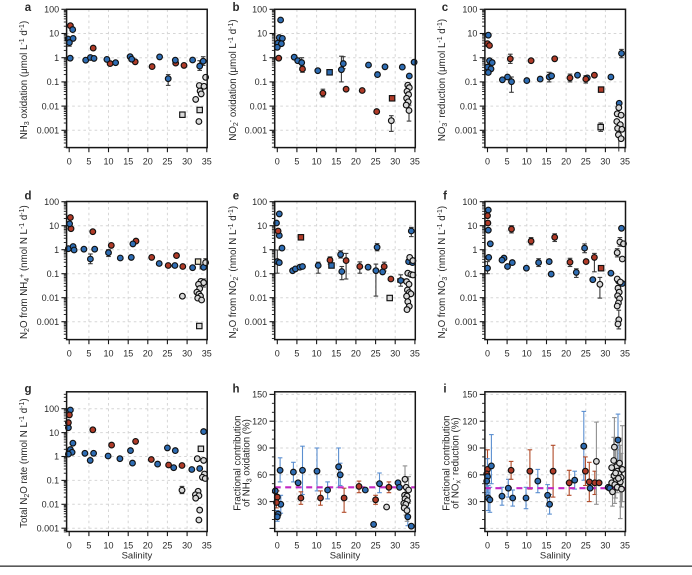 The width and height of the screenshot is (692, 575). What do you see at coordinates (456, 462) in the screenshot?
I see `svg-text: of NOx- reduction (%)` at bounding box center [456, 462].